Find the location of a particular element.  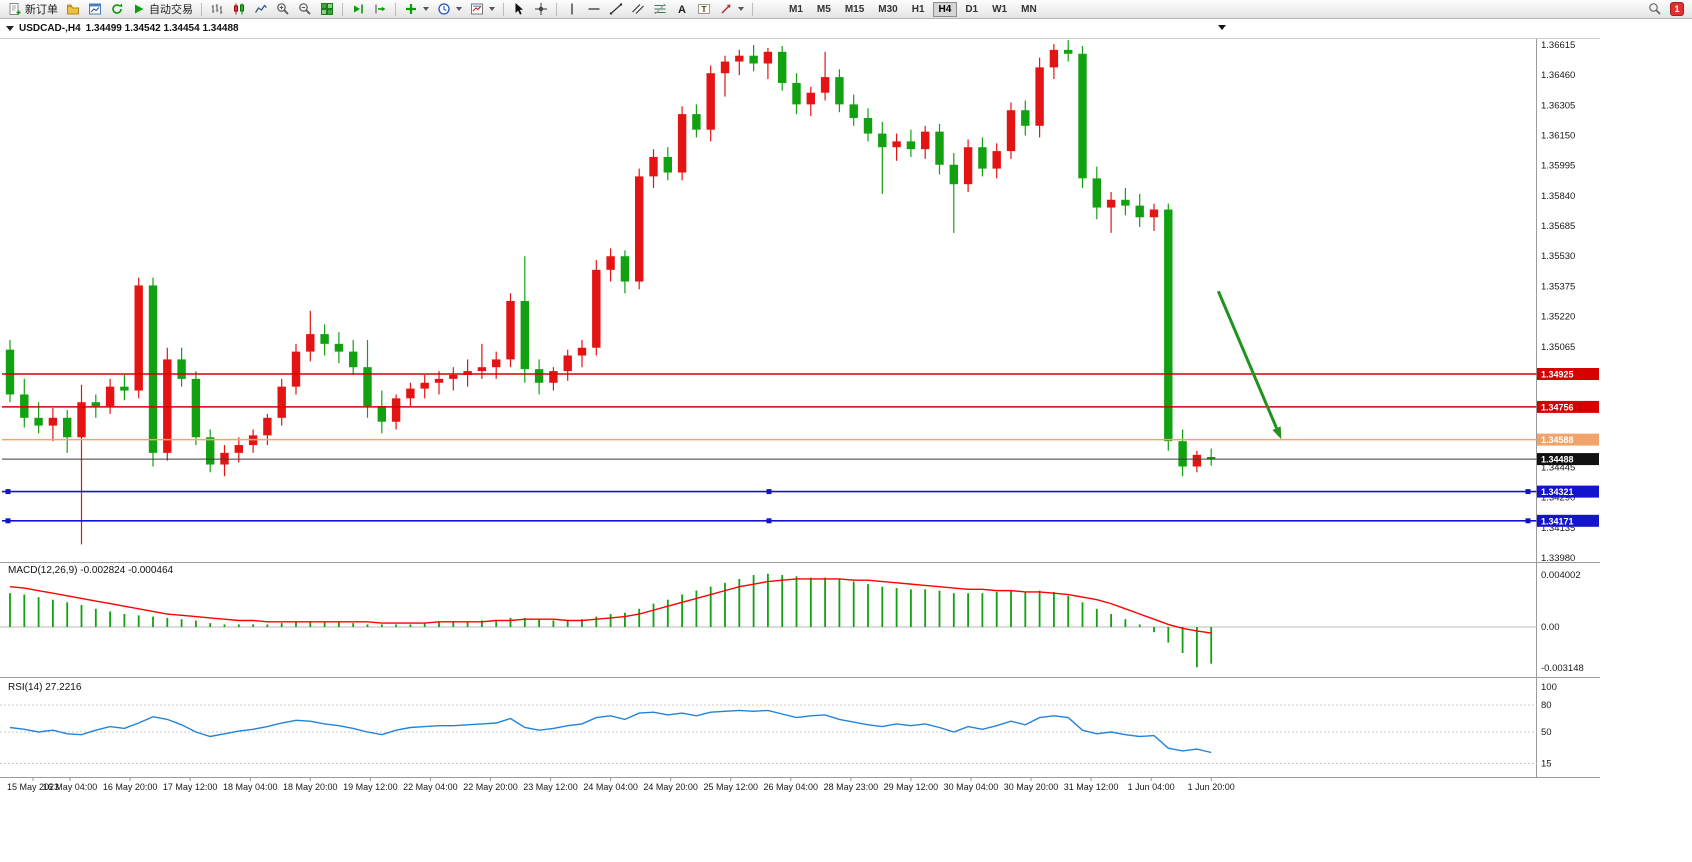

zoom-in-button is located at coordinates (283, 9).